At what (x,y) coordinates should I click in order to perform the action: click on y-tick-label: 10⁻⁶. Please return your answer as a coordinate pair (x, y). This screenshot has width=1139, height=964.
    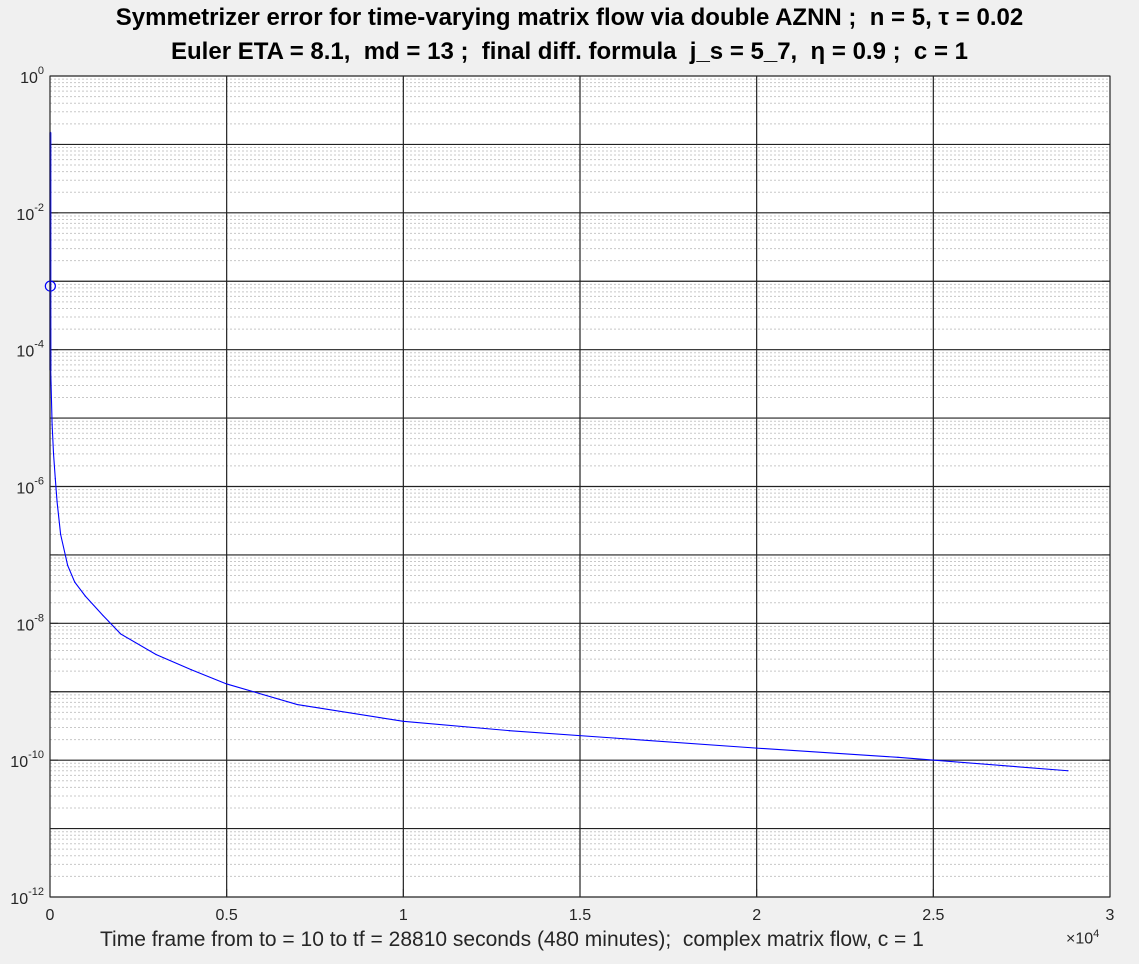
    Looking at the image, I should click on (30, 487).